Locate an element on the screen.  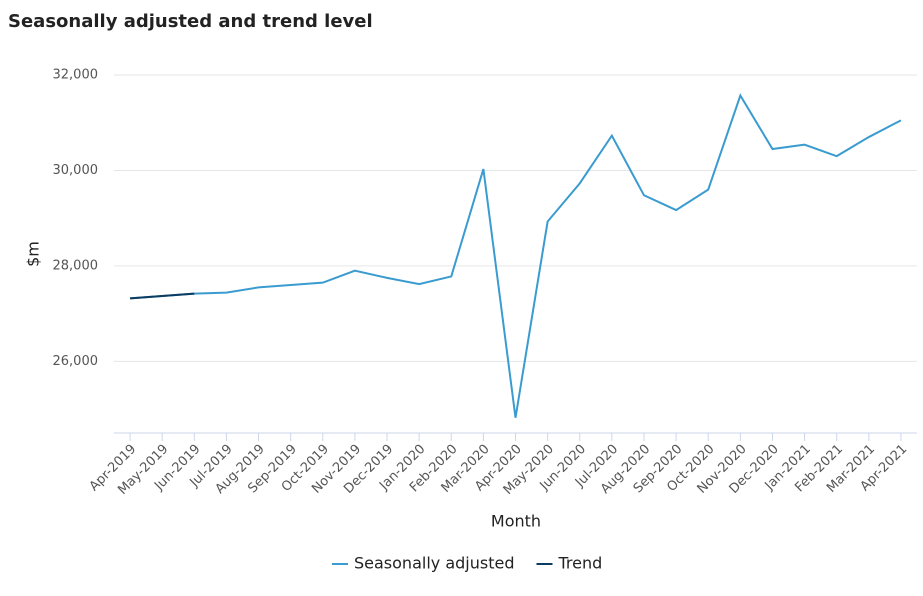
legend: Seasonally adjusted Trend is located at coordinates (467, 563).